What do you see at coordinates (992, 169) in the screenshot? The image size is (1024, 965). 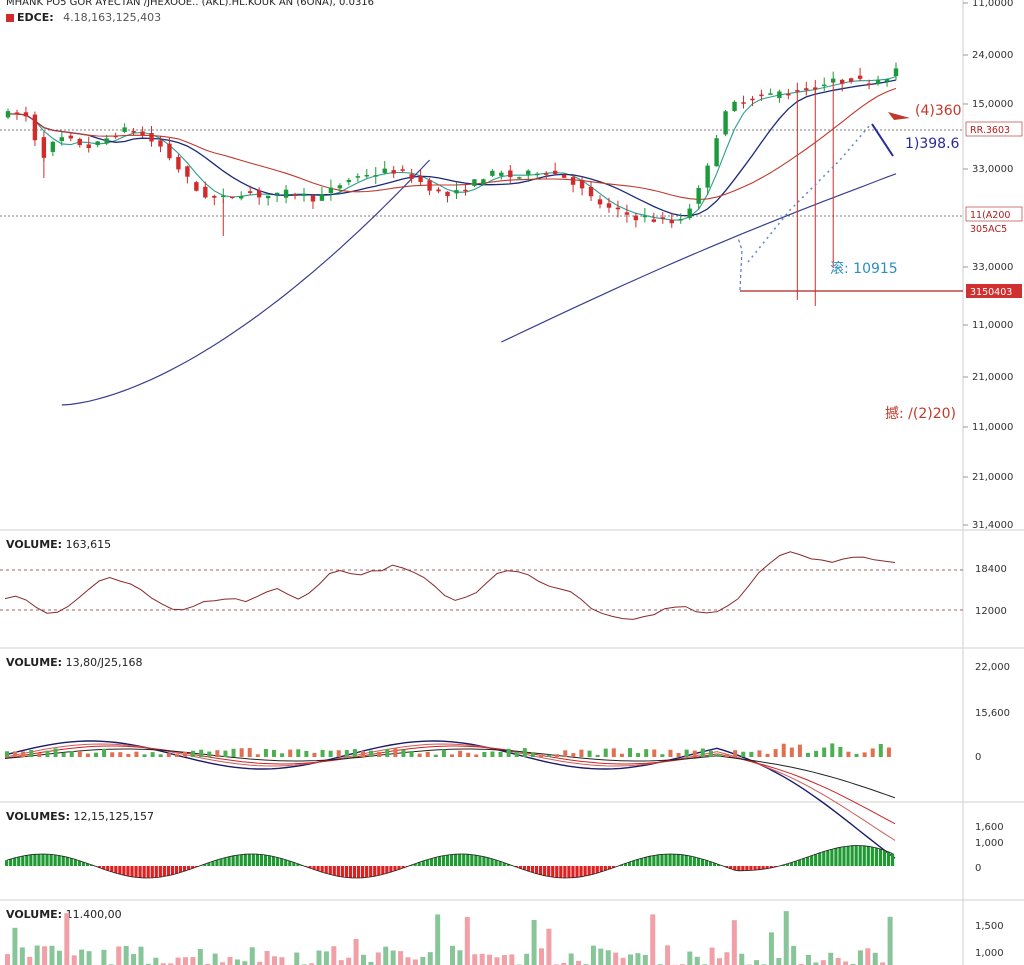 I see `price-axis-label: 33,0000` at bounding box center [992, 169].